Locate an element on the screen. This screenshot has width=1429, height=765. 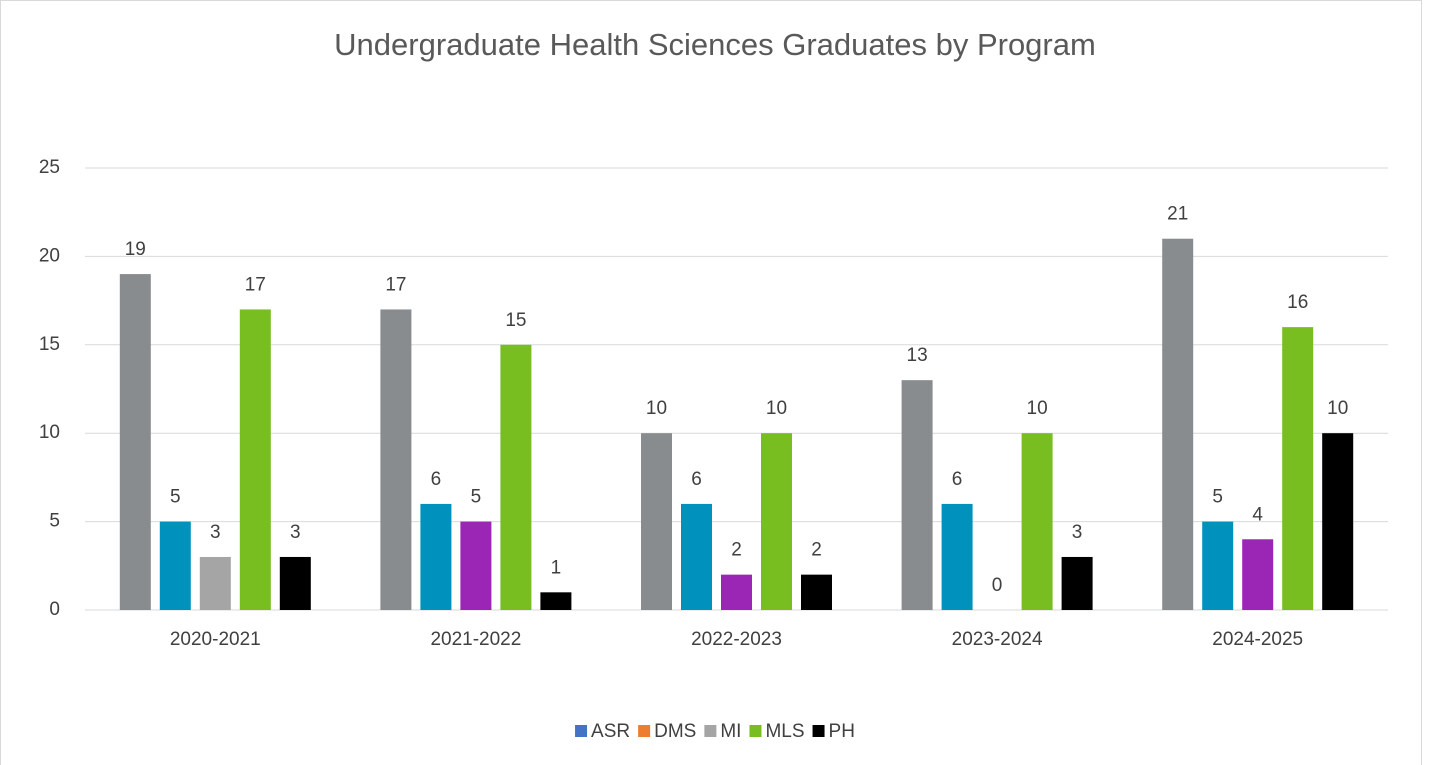
data-label: 1 is located at coordinates (556, 567).